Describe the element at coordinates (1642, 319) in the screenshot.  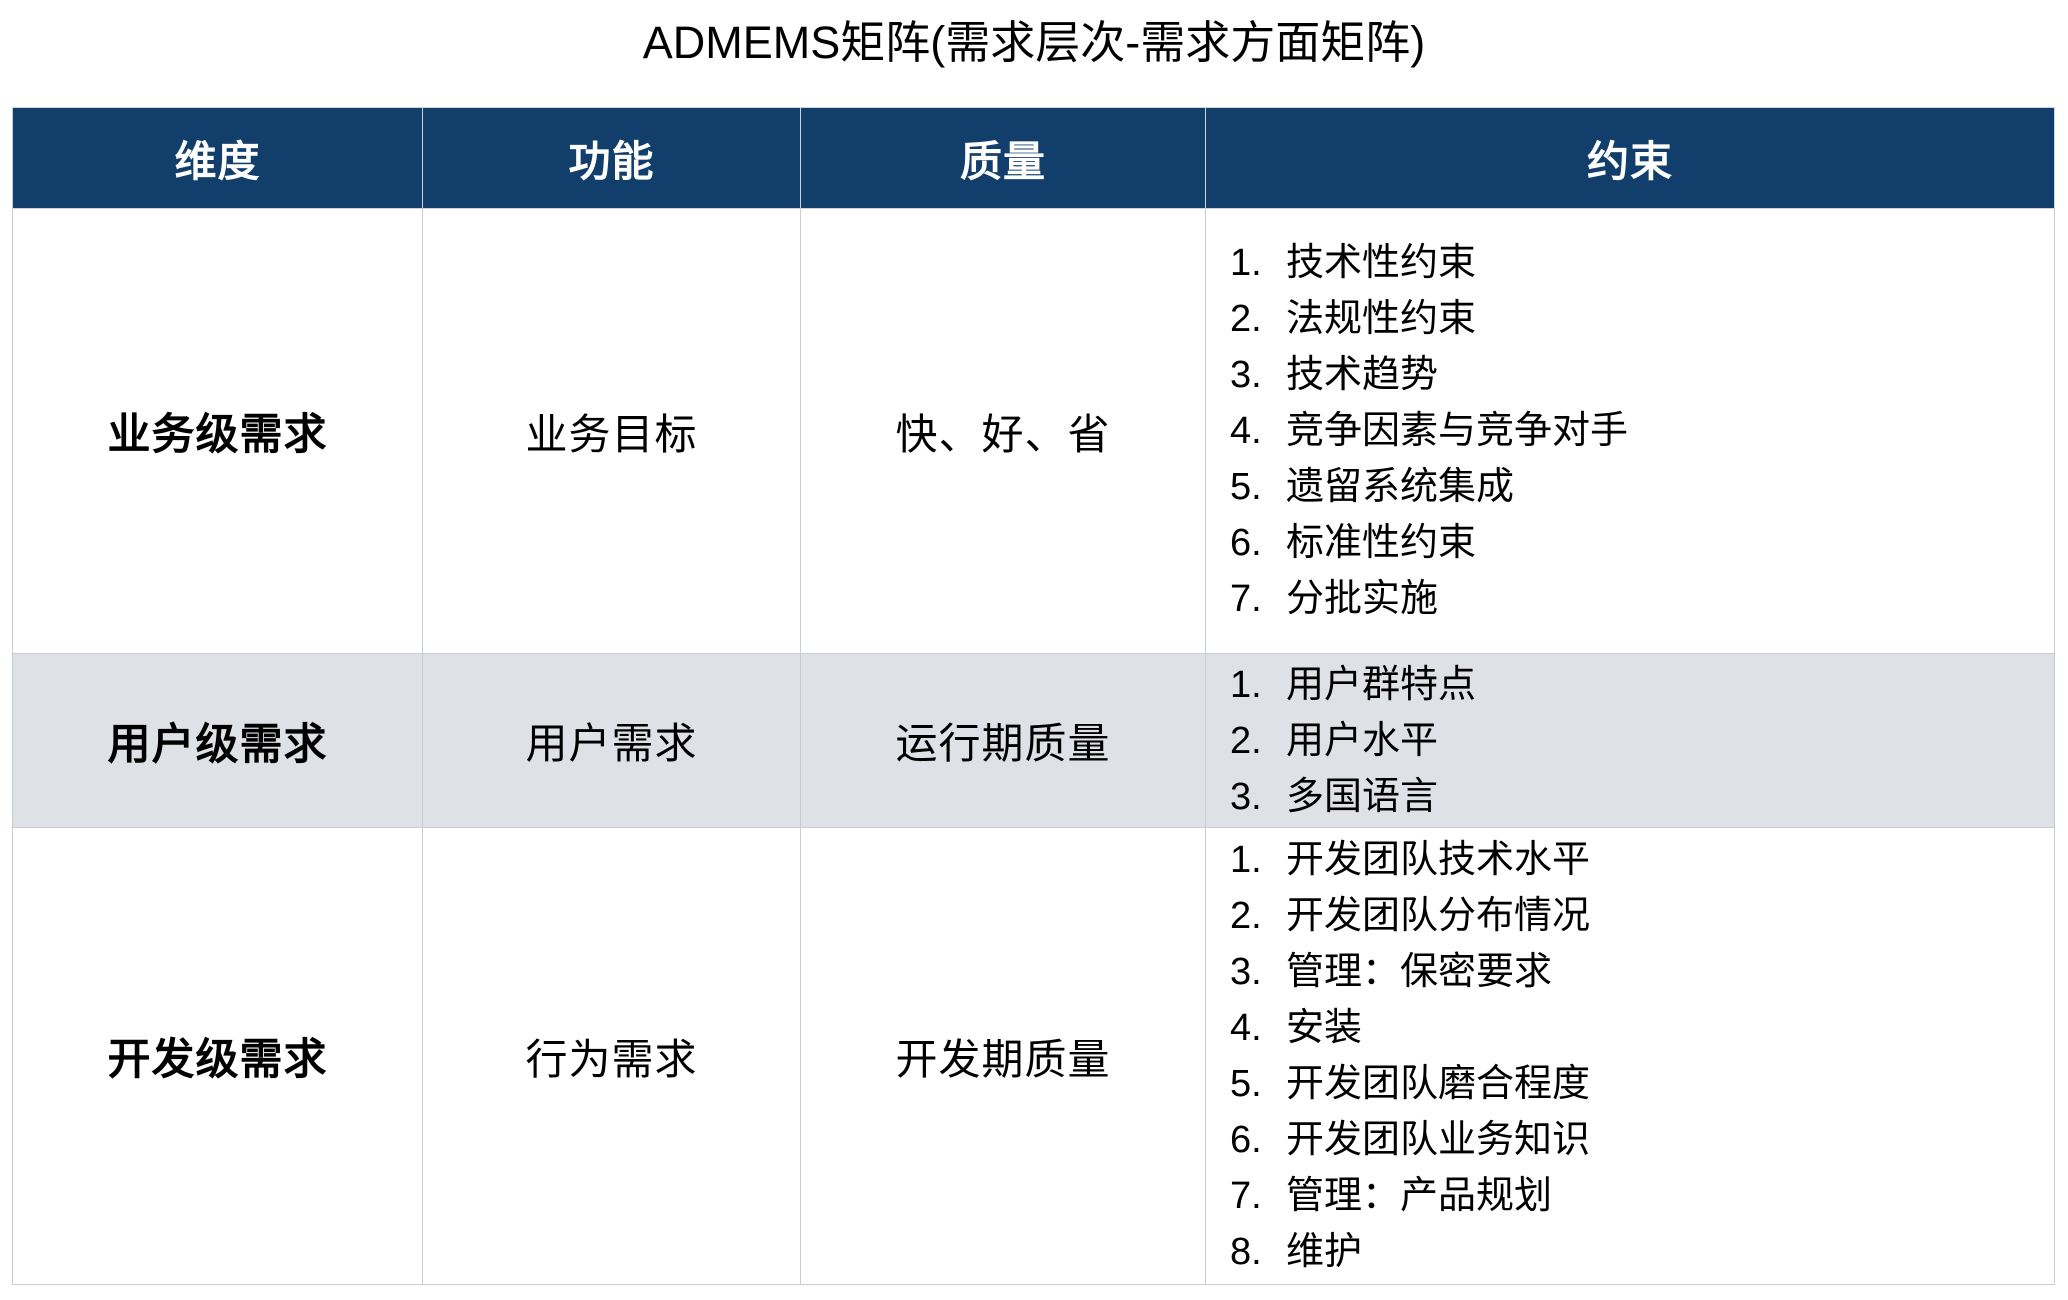
I see `constraint-item: 2. 法规性约束` at that location.